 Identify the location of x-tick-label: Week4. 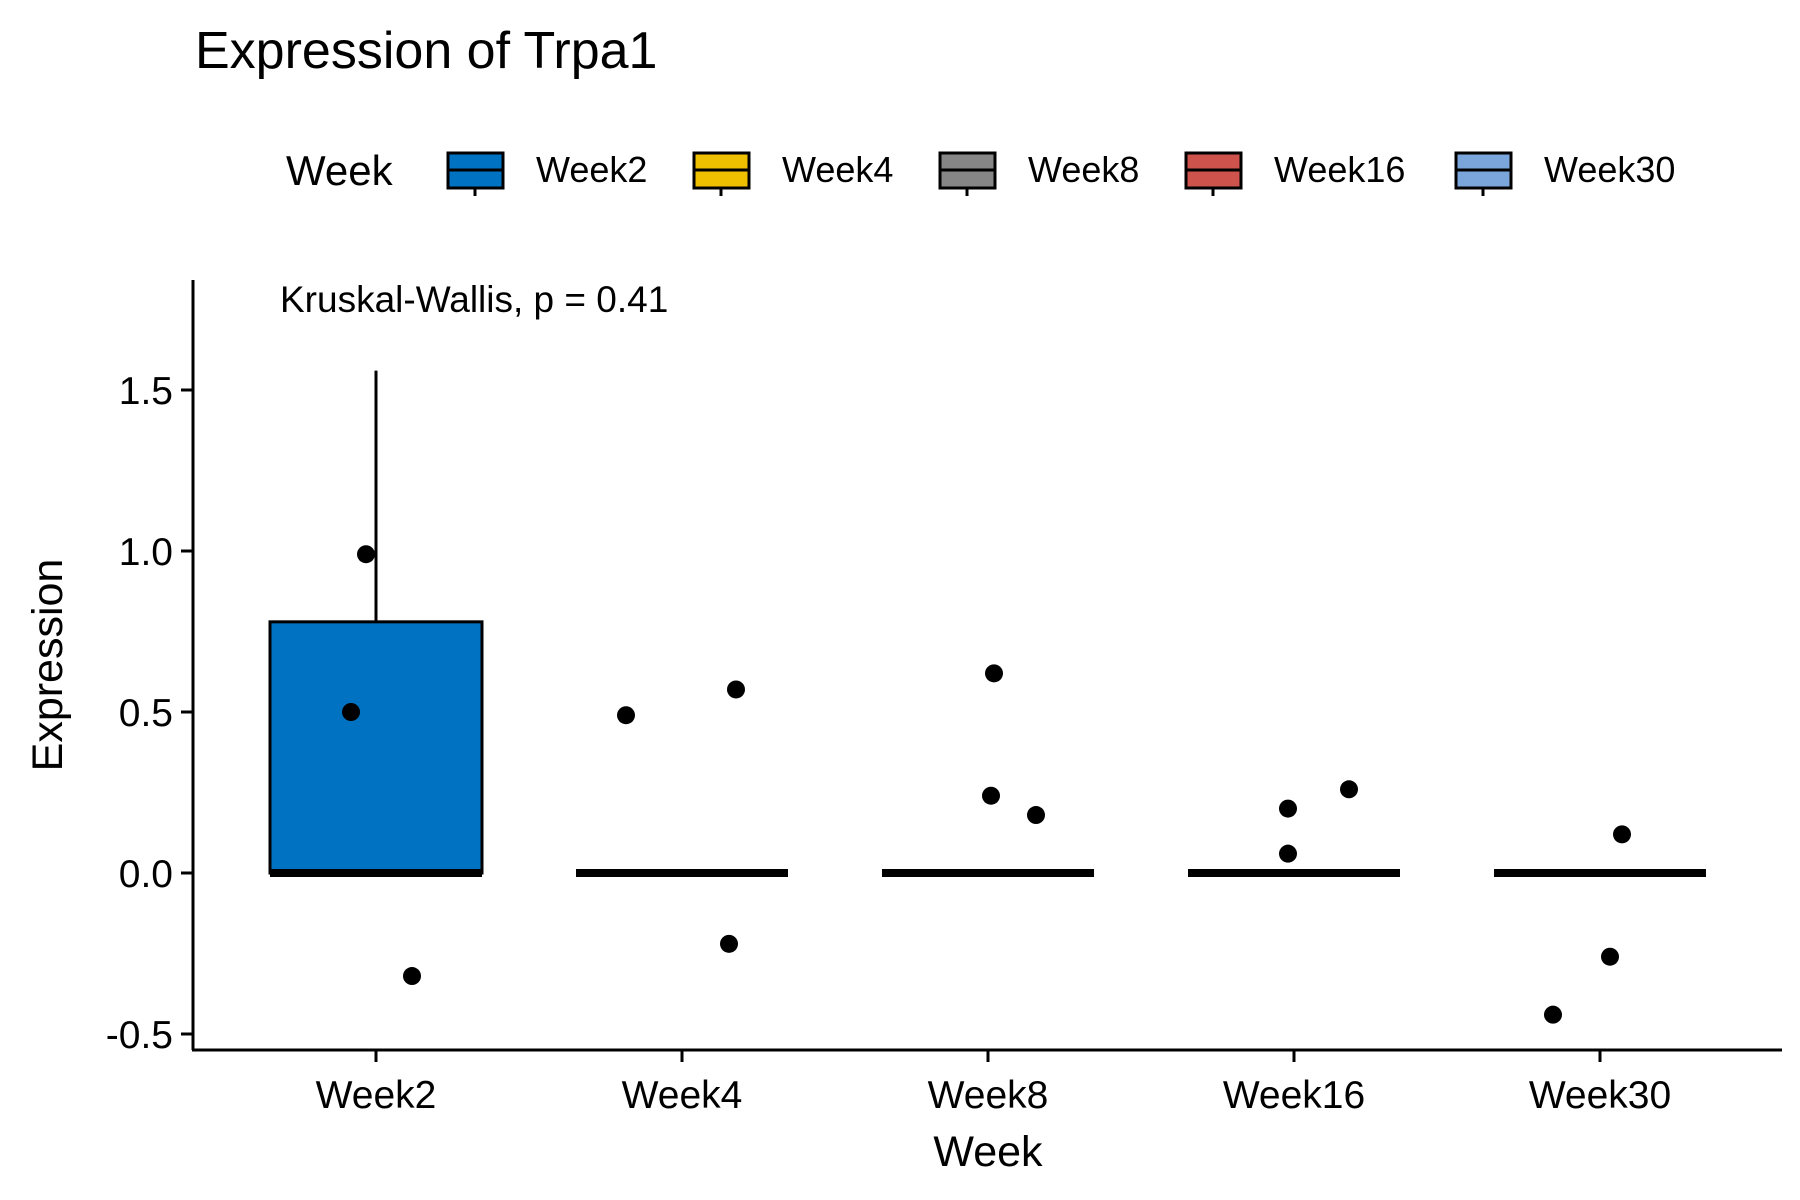
(682, 1095).